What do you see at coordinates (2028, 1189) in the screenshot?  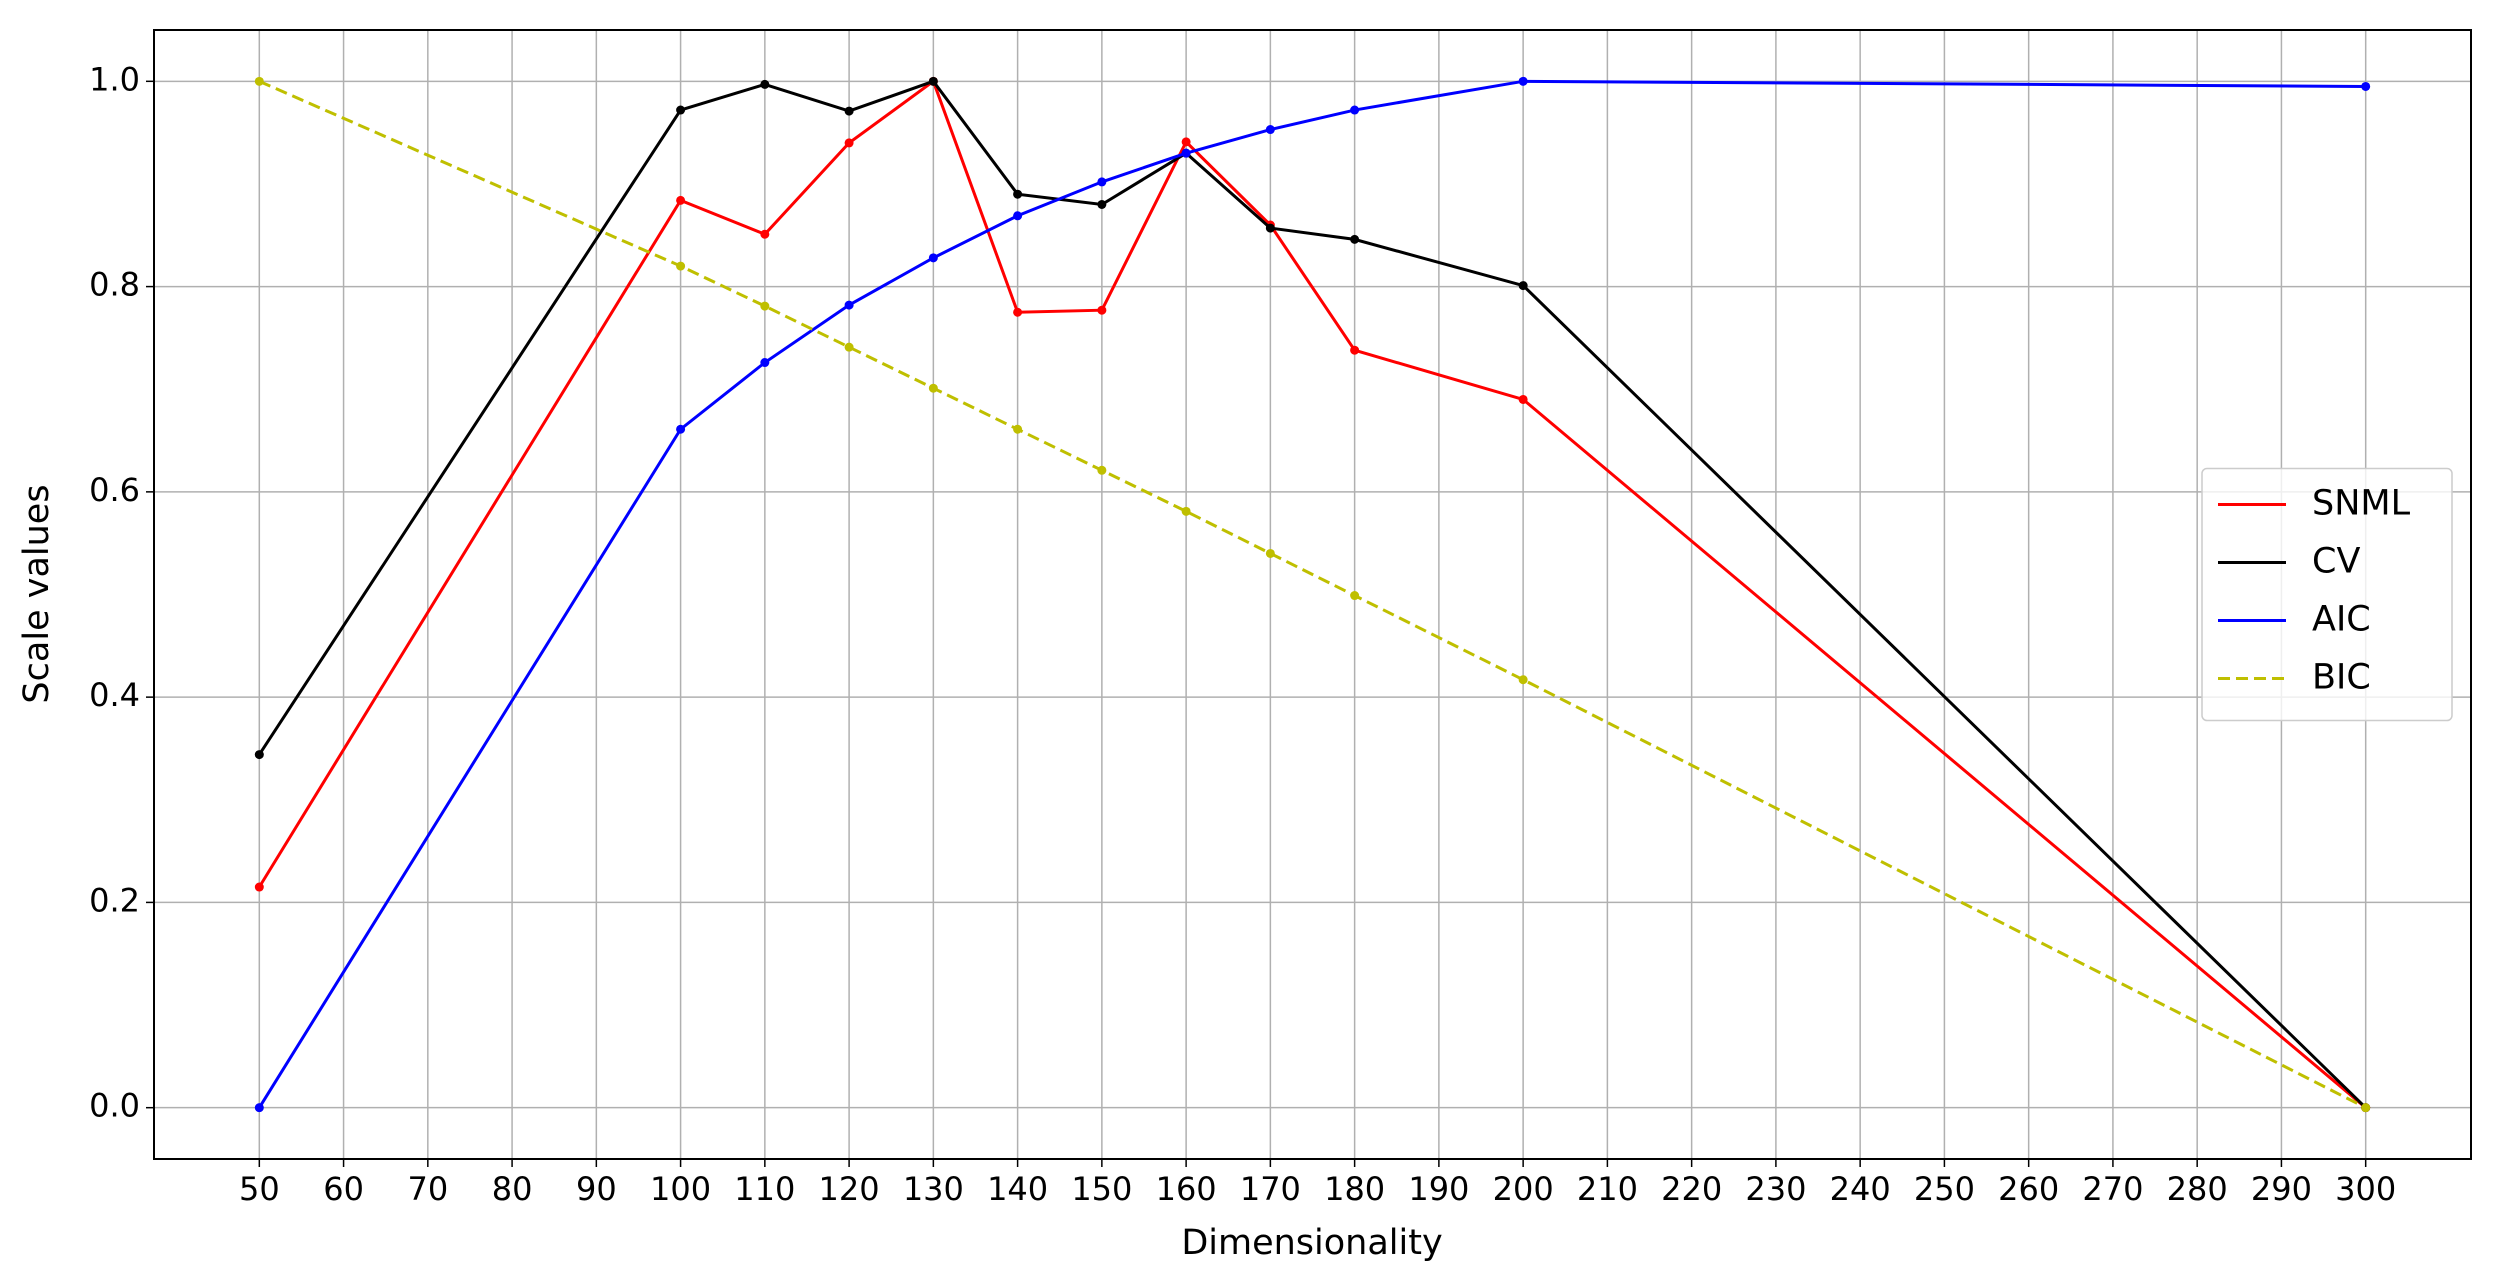 I see `x-tick-label: 260` at bounding box center [2028, 1189].